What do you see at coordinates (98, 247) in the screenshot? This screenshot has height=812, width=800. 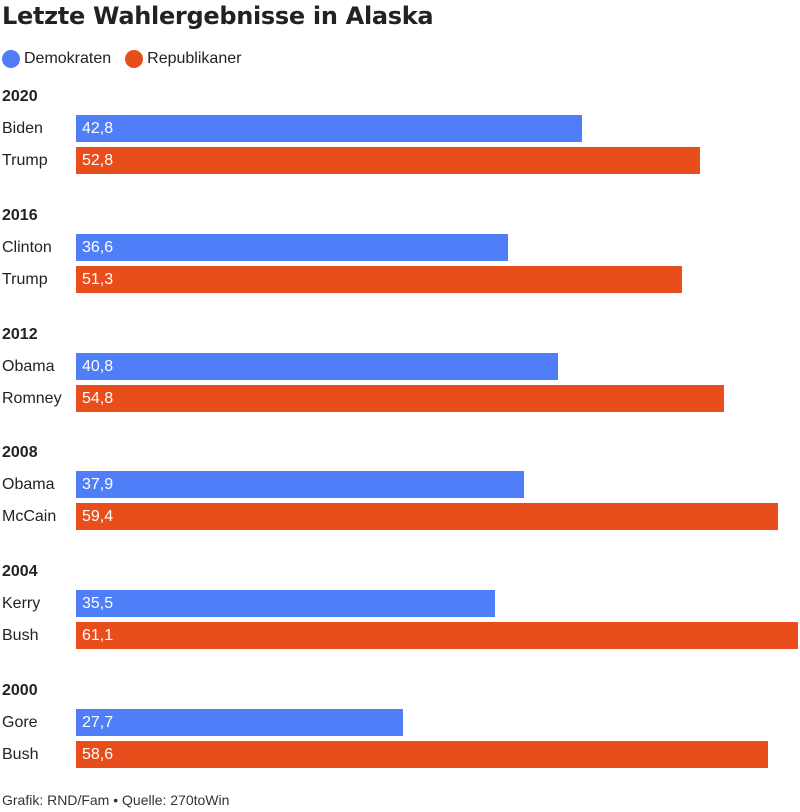 I see `bar-value-label: 36,6` at bounding box center [98, 247].